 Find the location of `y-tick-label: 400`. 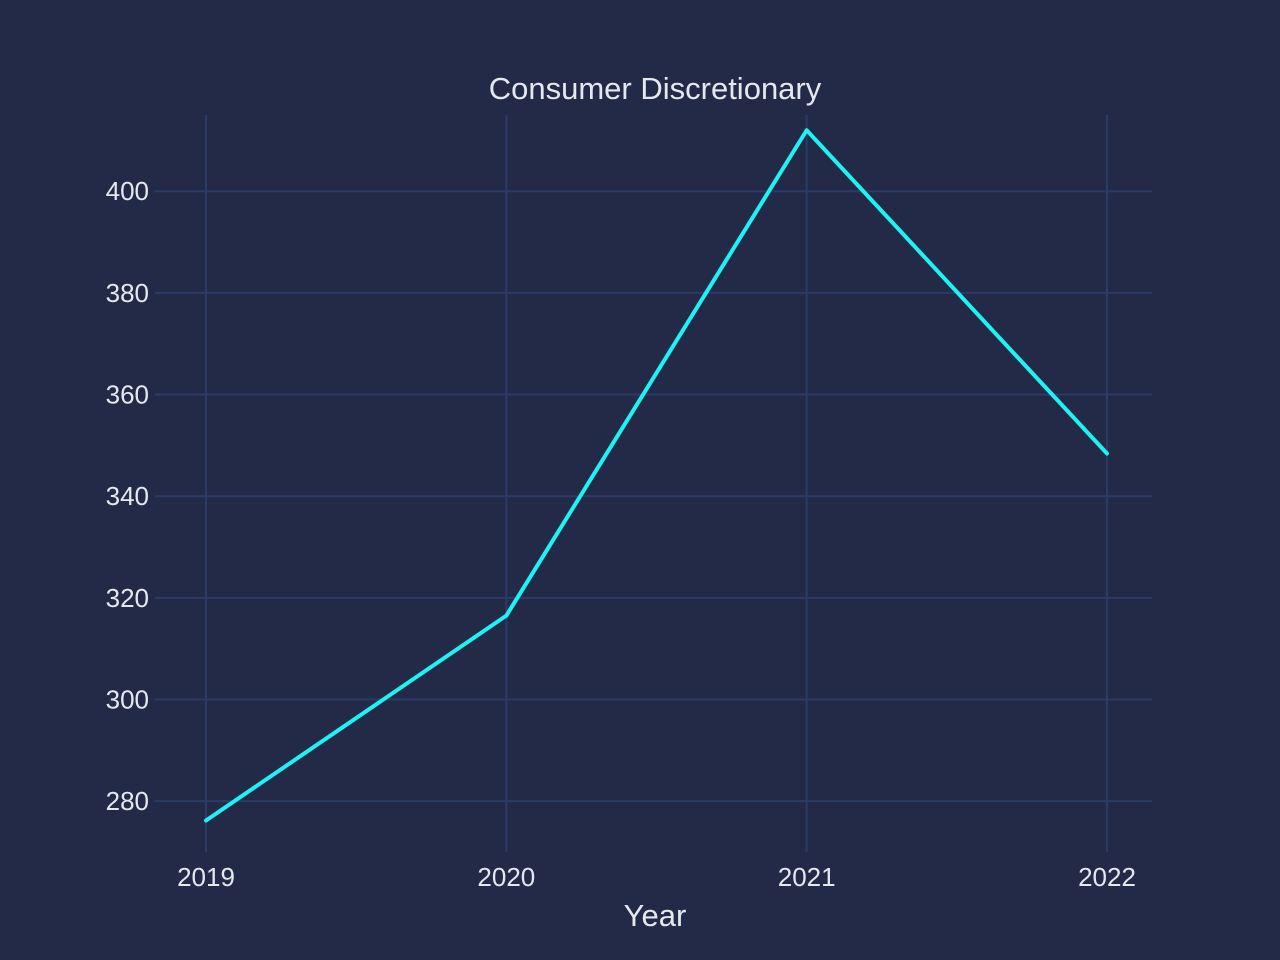

y-tick-label: 400 is located at coordinates (127, 191).